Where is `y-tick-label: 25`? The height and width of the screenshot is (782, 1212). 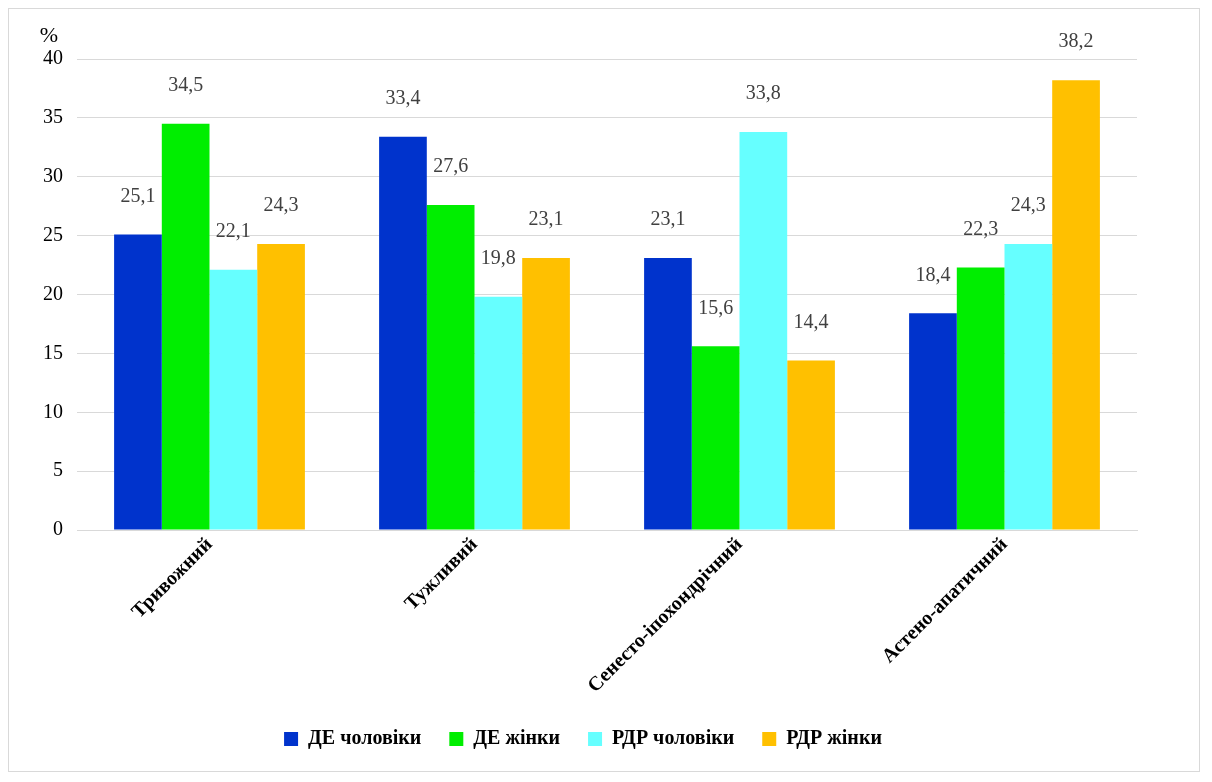
y-tick-label: 25 is located at coordinates (53, 233).